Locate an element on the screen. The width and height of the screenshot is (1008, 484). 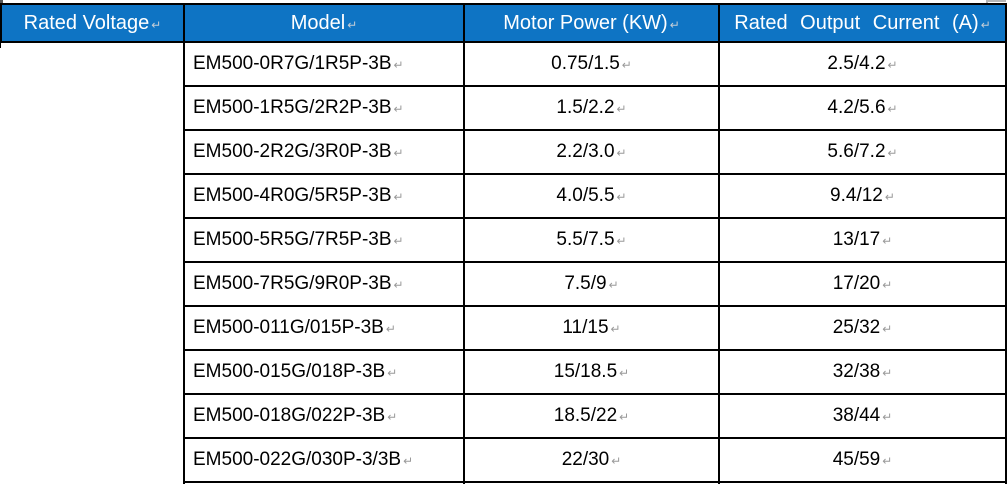
power-cell: 15/18.5 ↵ is located at coordinates (591, 372).